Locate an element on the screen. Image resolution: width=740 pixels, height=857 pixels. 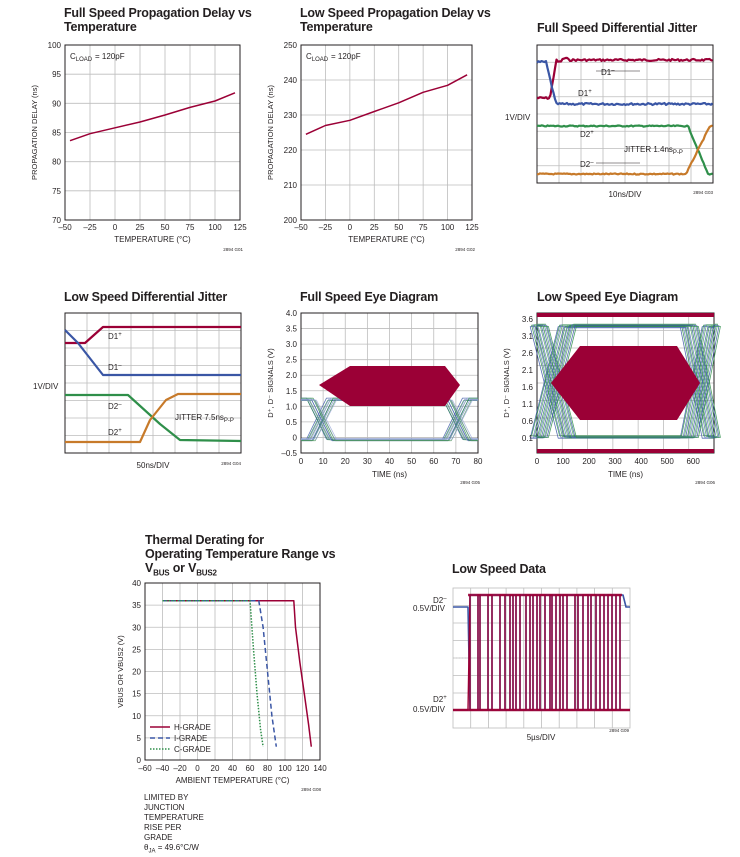
vdiv-label-1: 0.5V/DIV is located at coordinates (429, 608).